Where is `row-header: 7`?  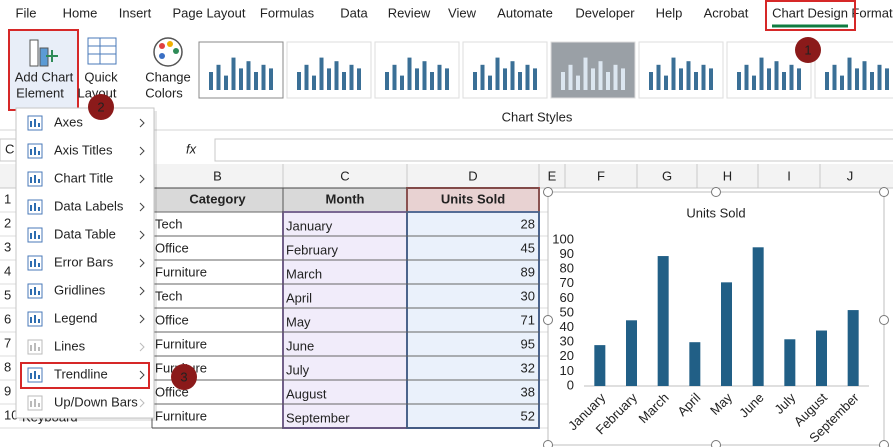
row-header: 7 is located at coordinates (7, 342).